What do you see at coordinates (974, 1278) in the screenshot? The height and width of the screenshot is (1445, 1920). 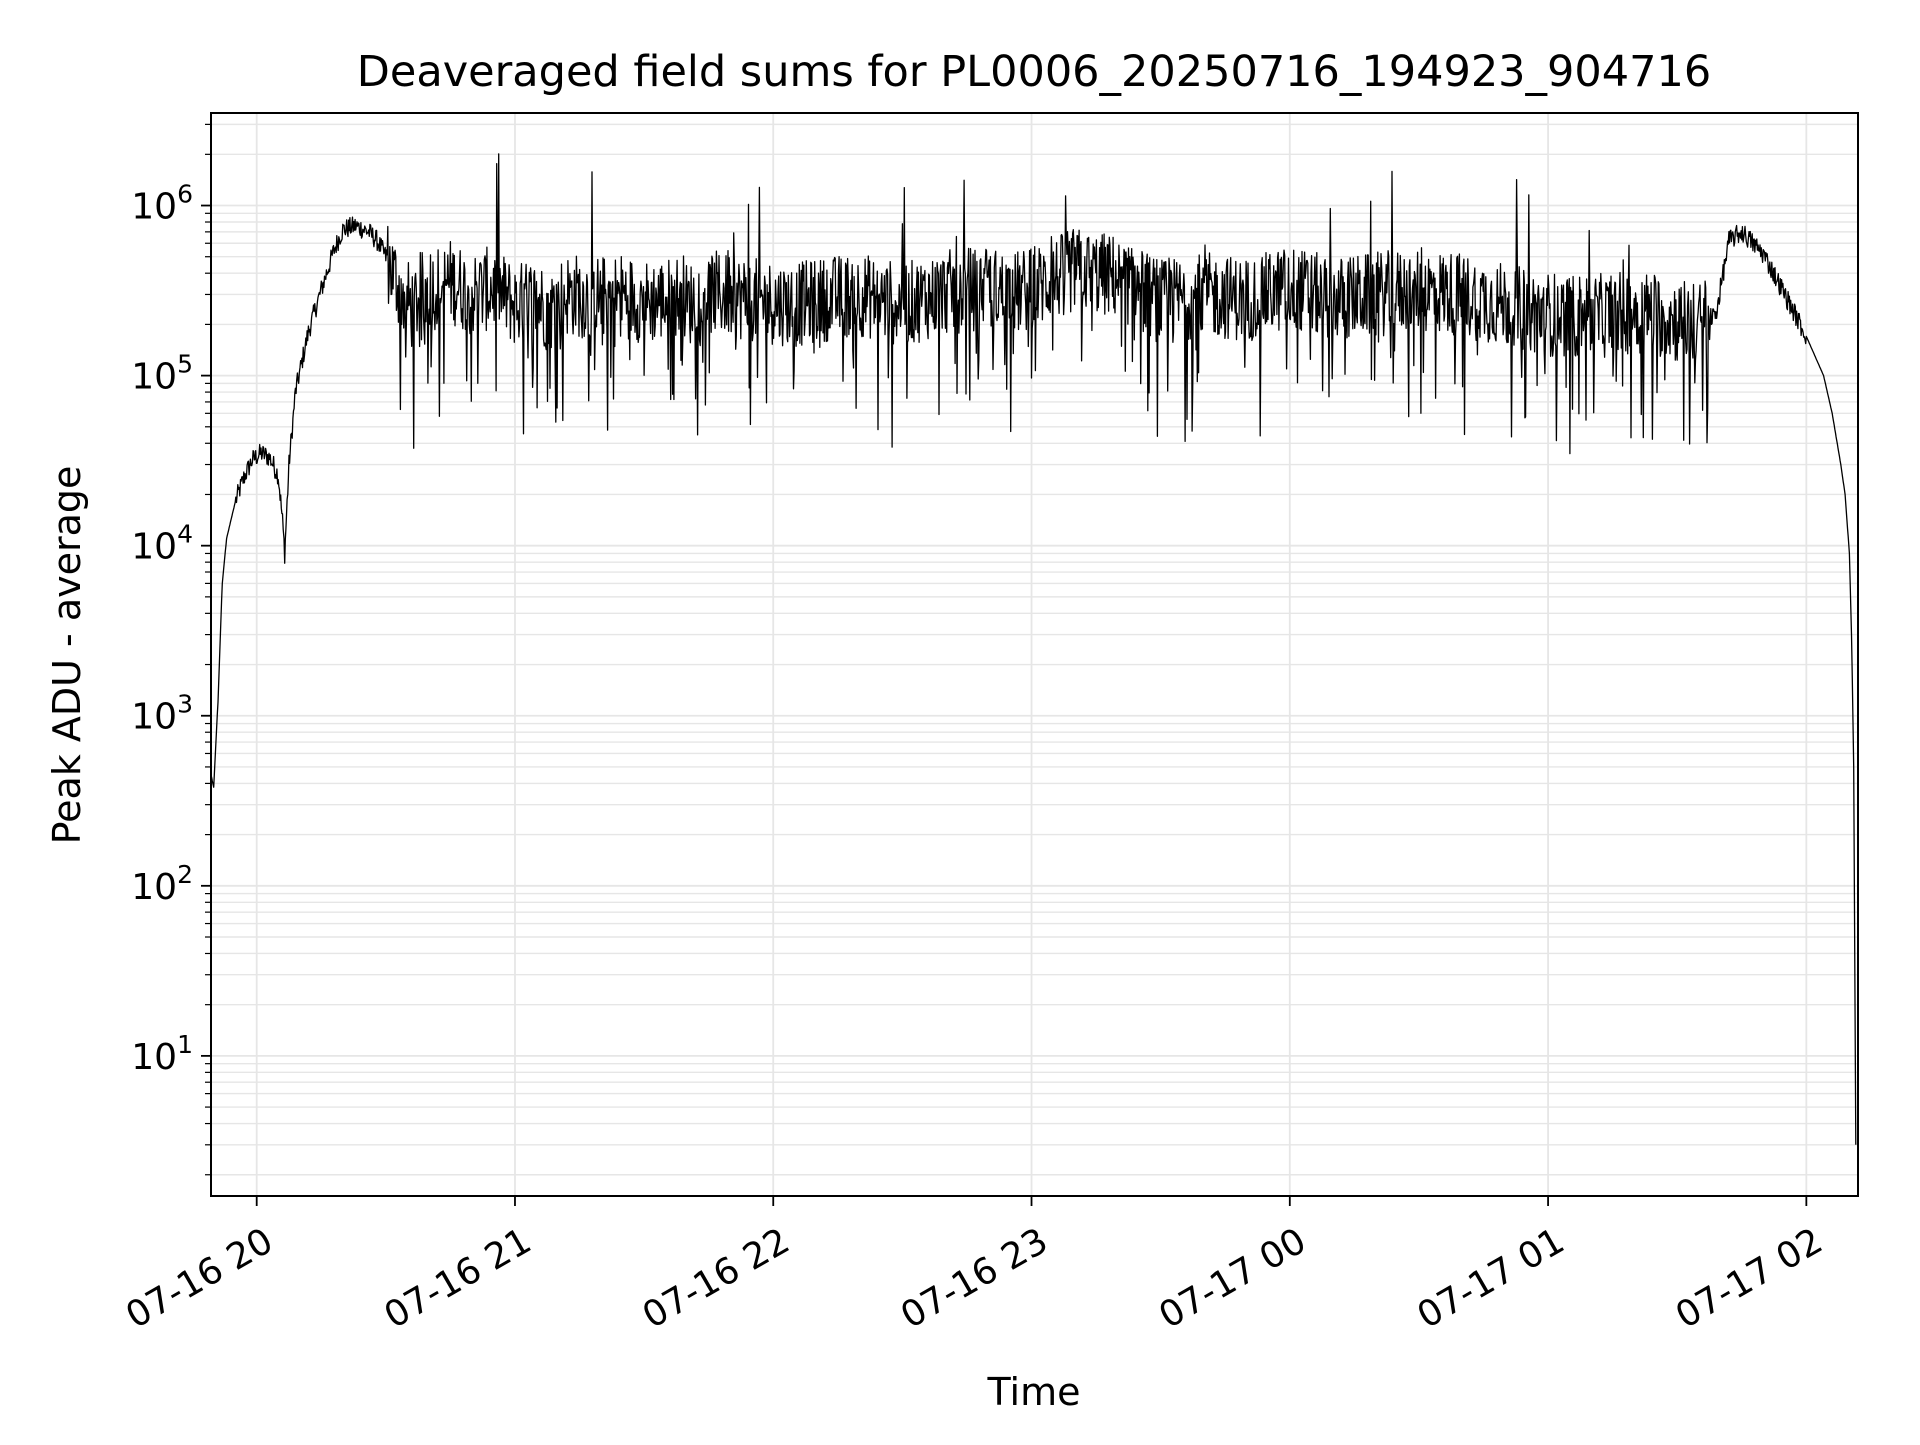 I see `x-tick-label: 07-16 23` at bounding box center [974, 1278].